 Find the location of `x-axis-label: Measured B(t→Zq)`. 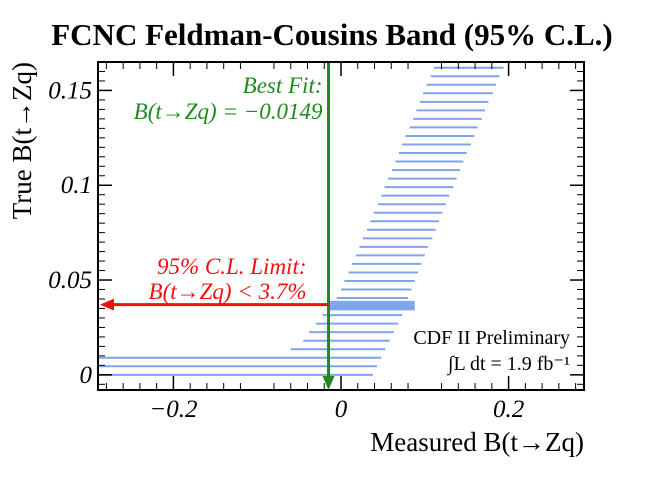

x-axis-label: Measured B(t→Zq) is located at coordinates (477, 442).